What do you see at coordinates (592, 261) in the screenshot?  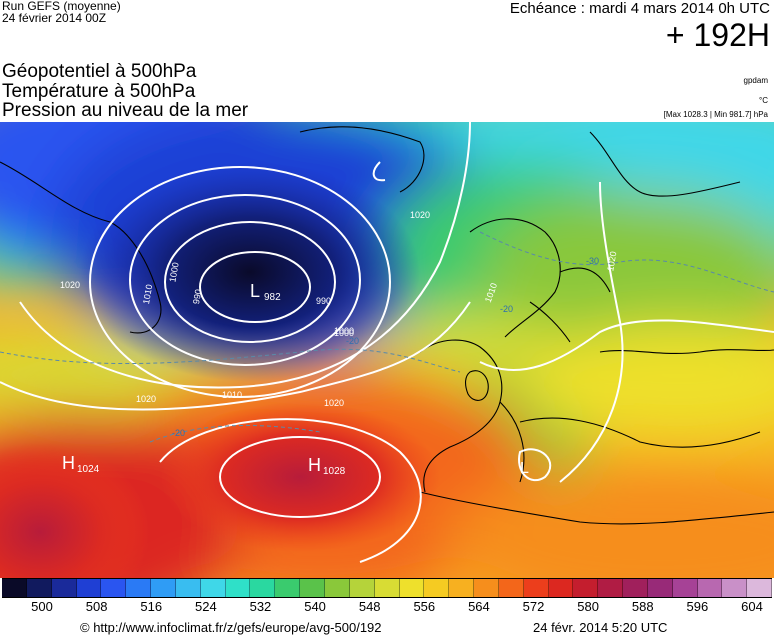 I see `isotherm-label: -30` at bounding box center [592, 261].